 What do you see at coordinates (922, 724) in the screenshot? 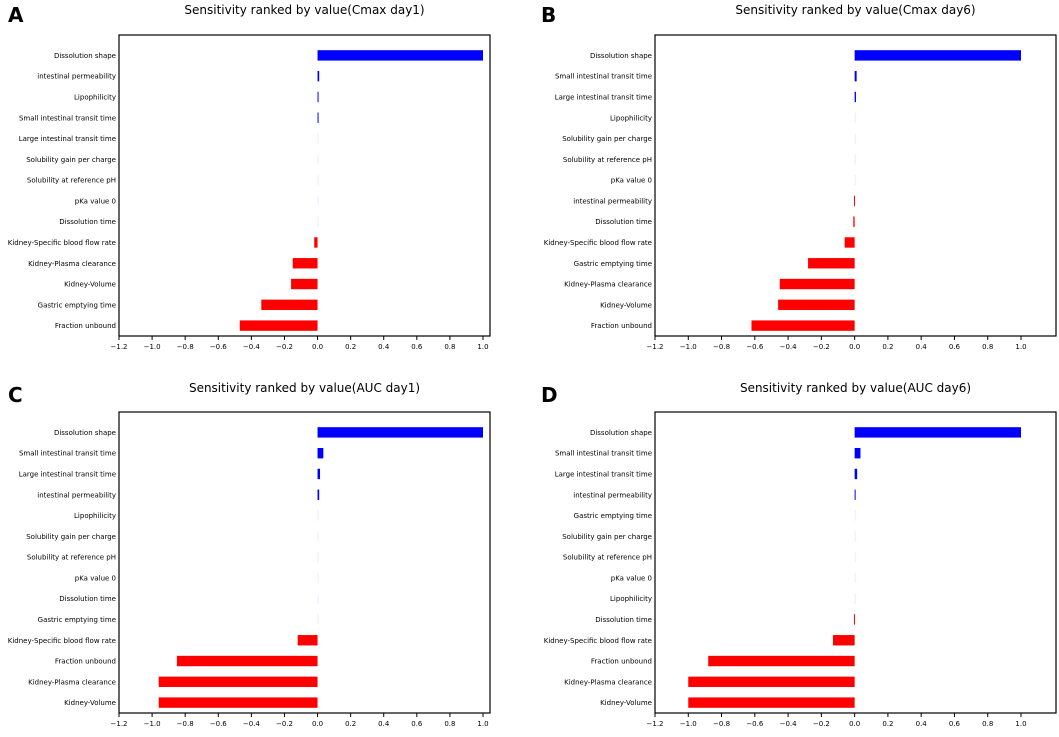
I see `x-tick-label: 0.4` at bounding box center [922, 724].